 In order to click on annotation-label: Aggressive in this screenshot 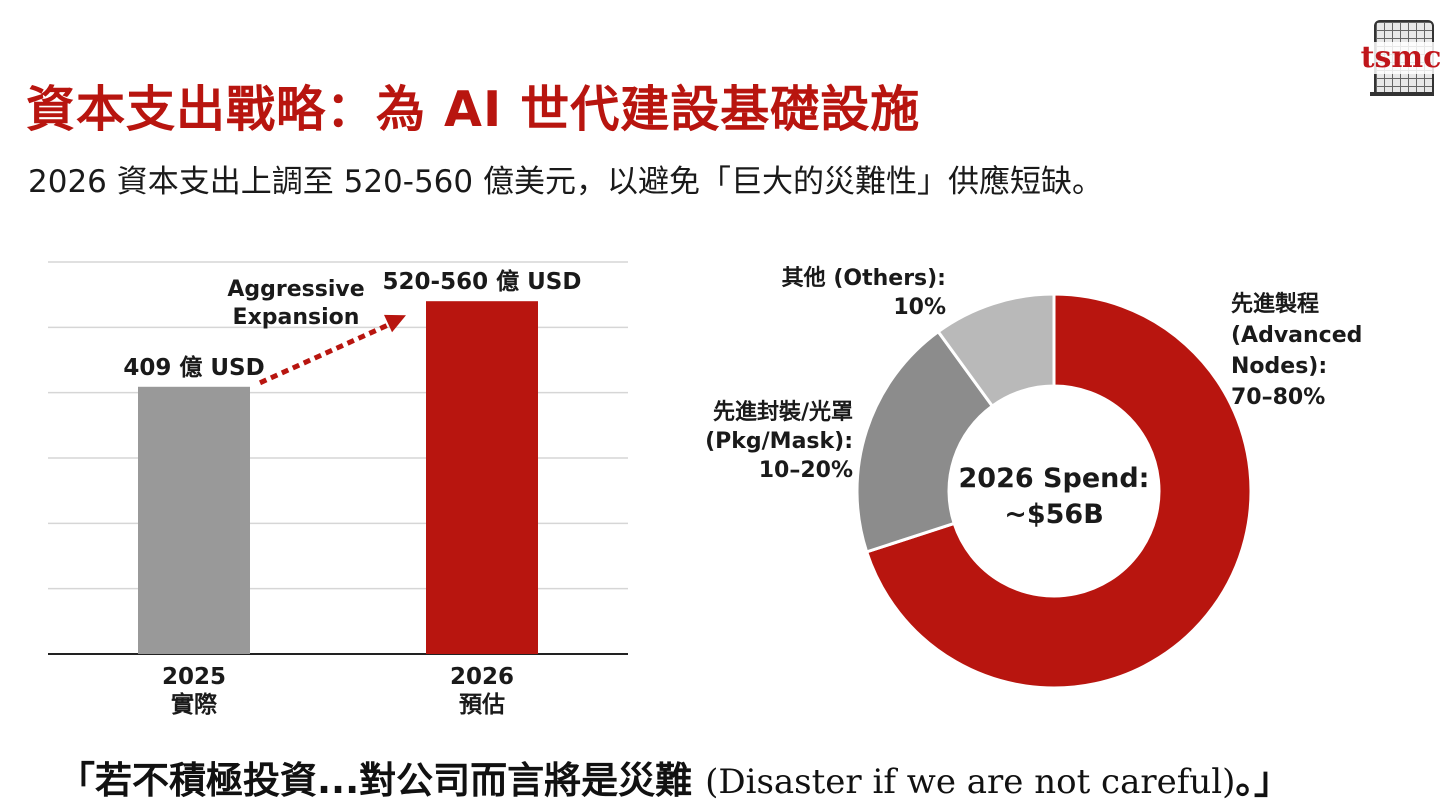, I will do `click(295, 289)`.